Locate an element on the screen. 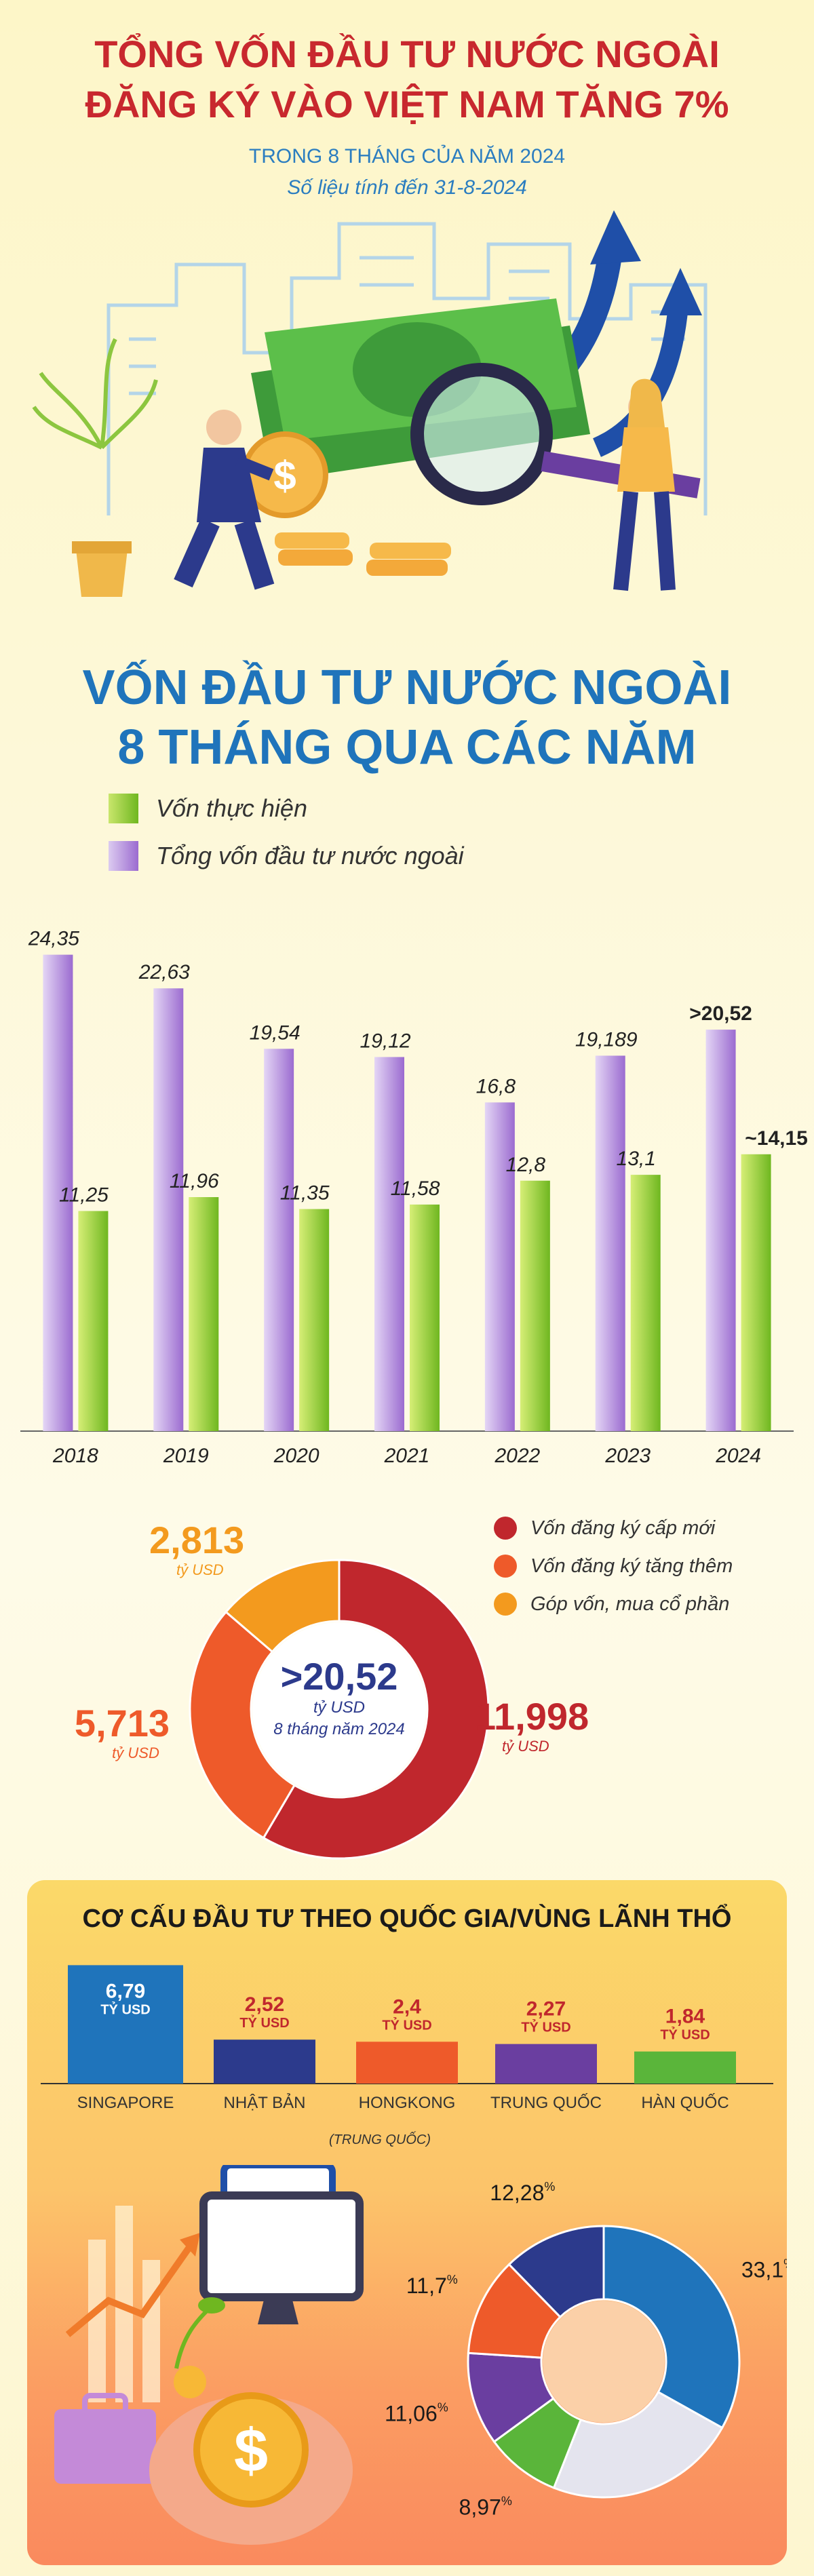 The width and height of the screenshot is (814, 2576). country-name-label: TRUNG QUỐC is located at coordinates (546, 2102).